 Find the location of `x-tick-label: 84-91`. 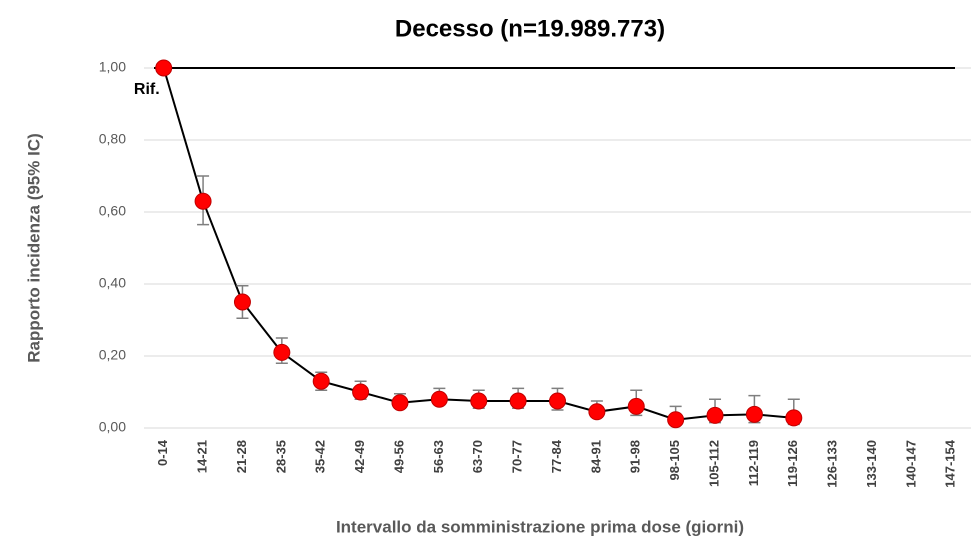

x-tick-label: 84-91 is located at coordinates (595, 456).